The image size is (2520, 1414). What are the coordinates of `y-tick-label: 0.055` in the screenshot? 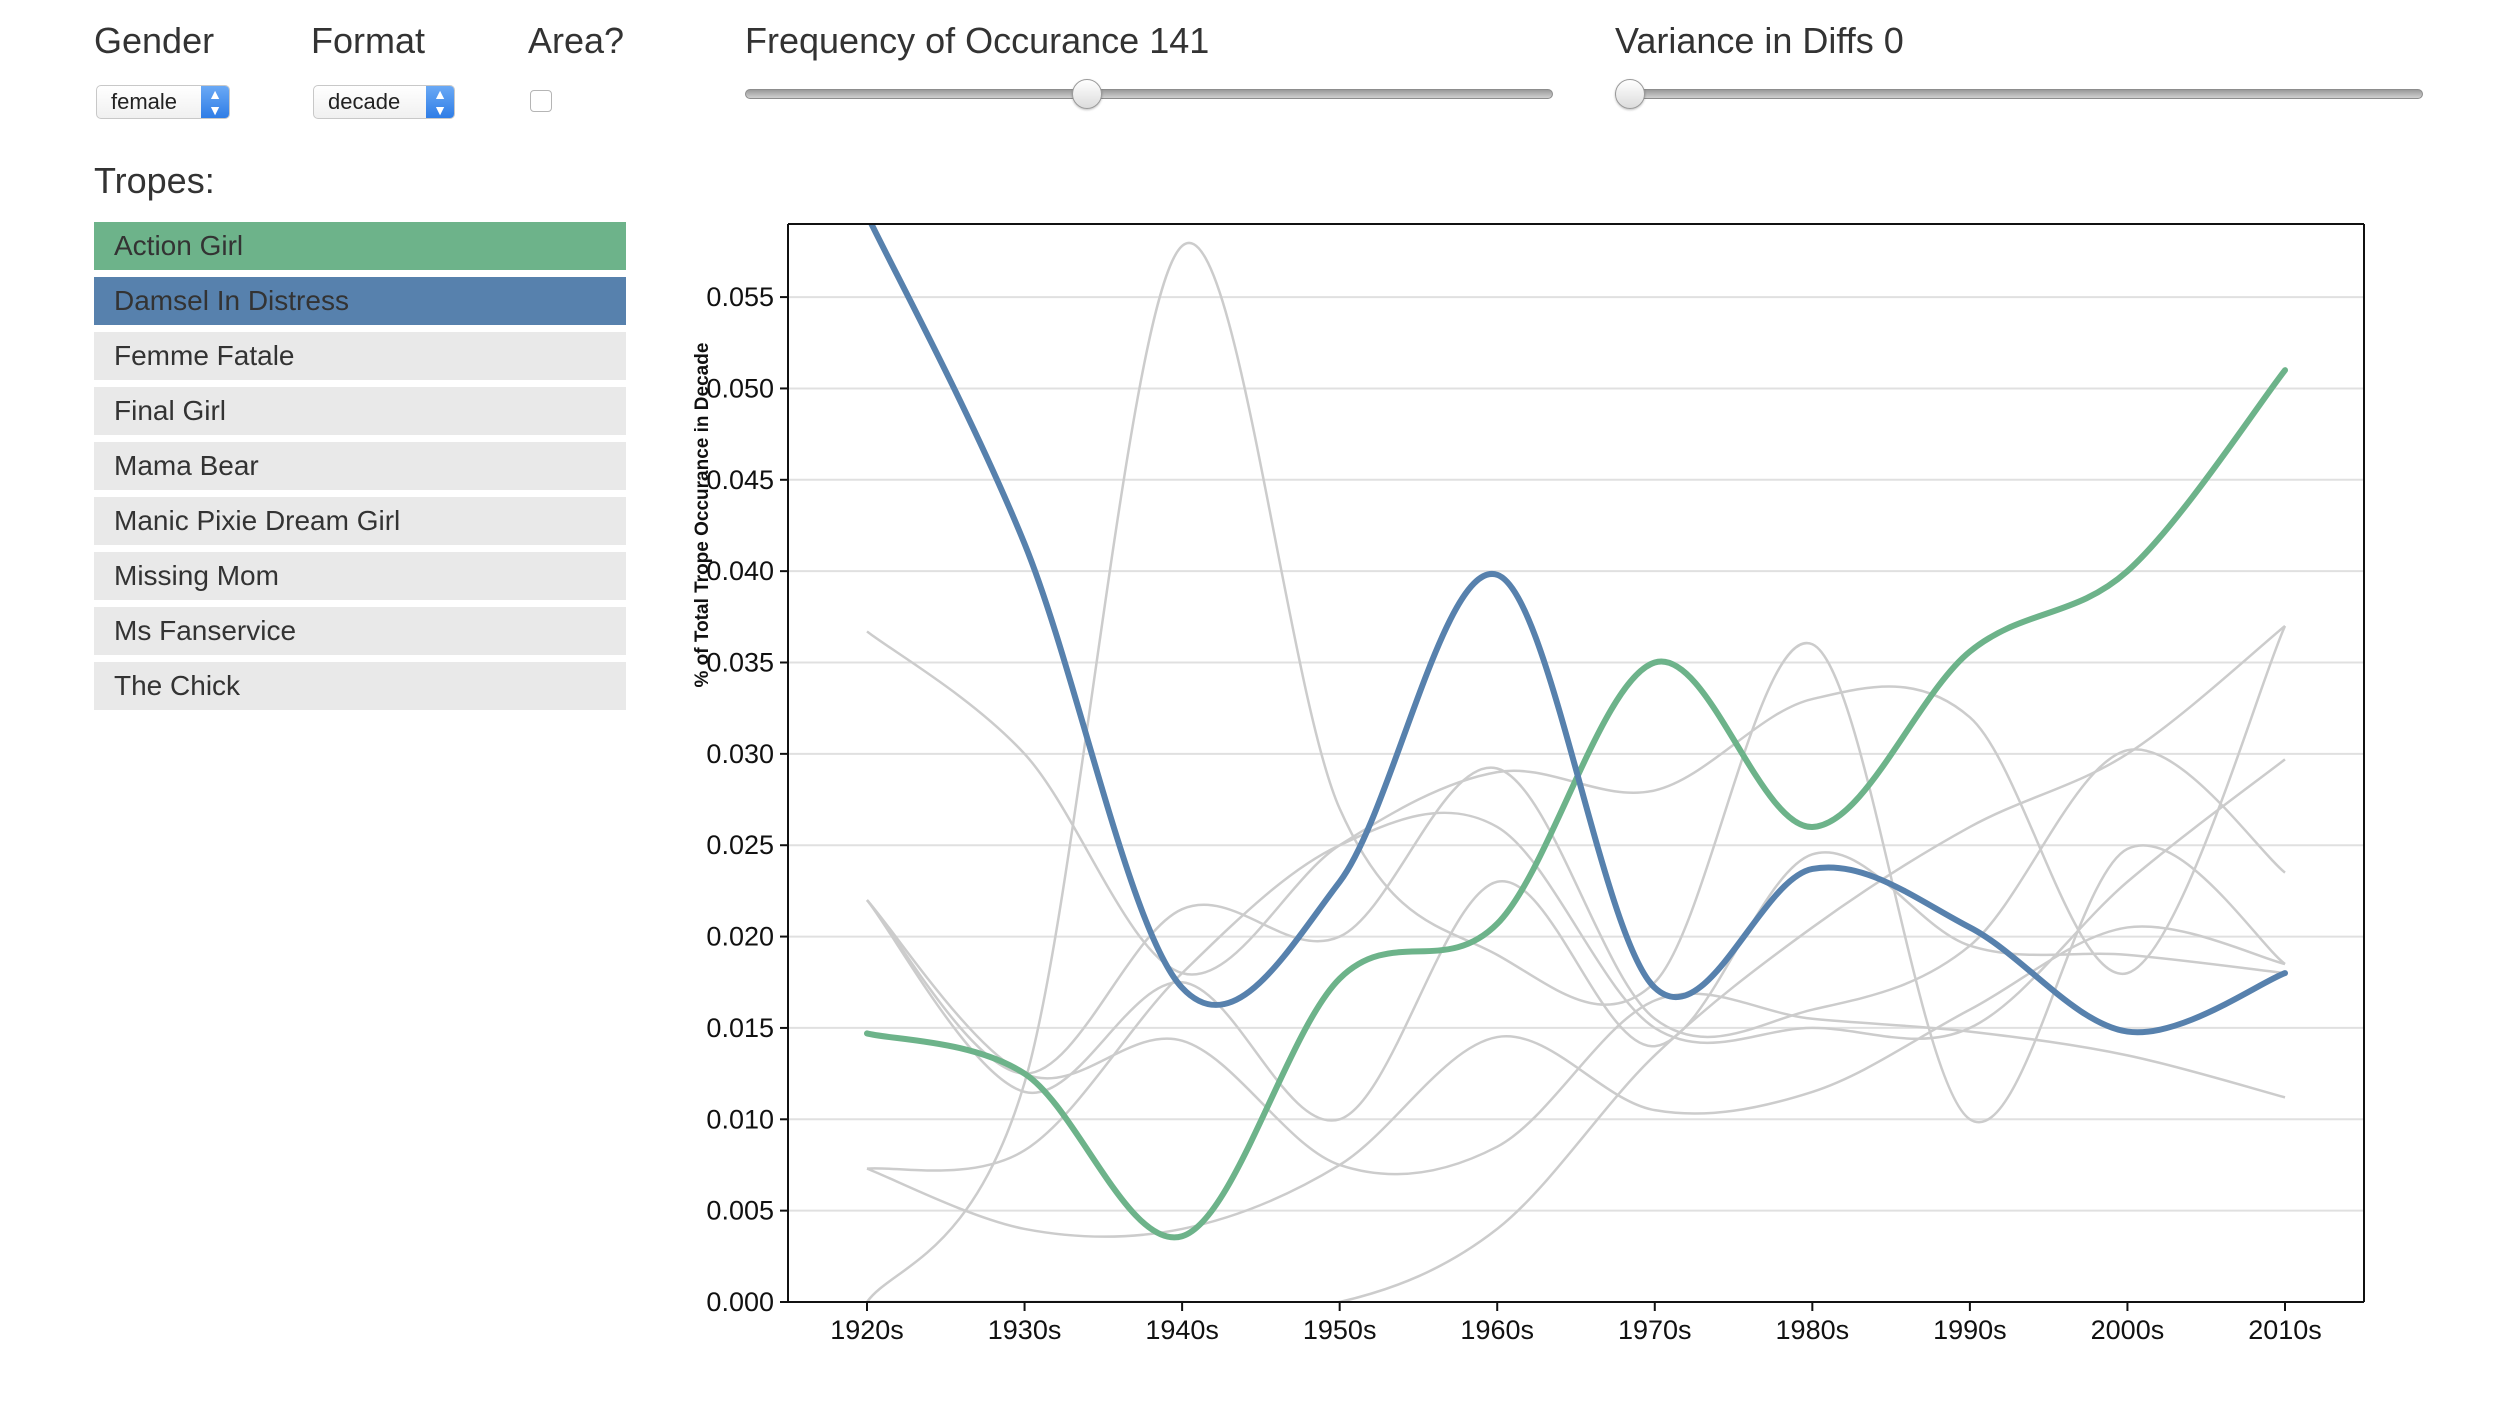 It's located at (740, 297).